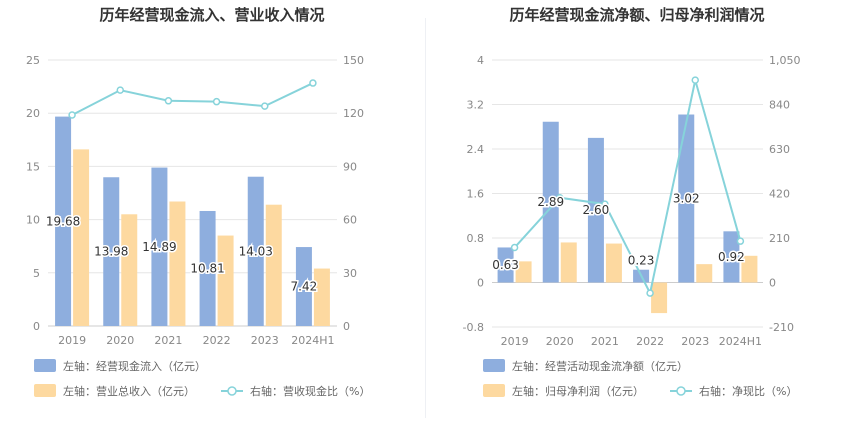  Describe the element at coordinates (748, 391) in the screenshot. I see `legend-label: 右轴：净现比（%）` at that location.